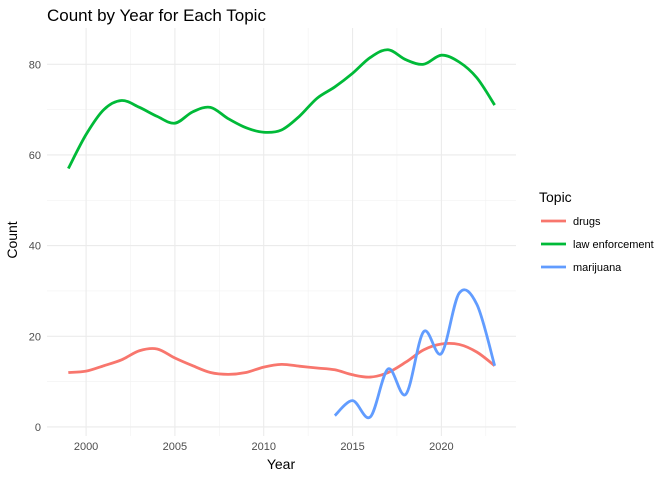  I want to click on x-axis-ticks: 2000 2005 2010 2015 2020, so click(264, 447).